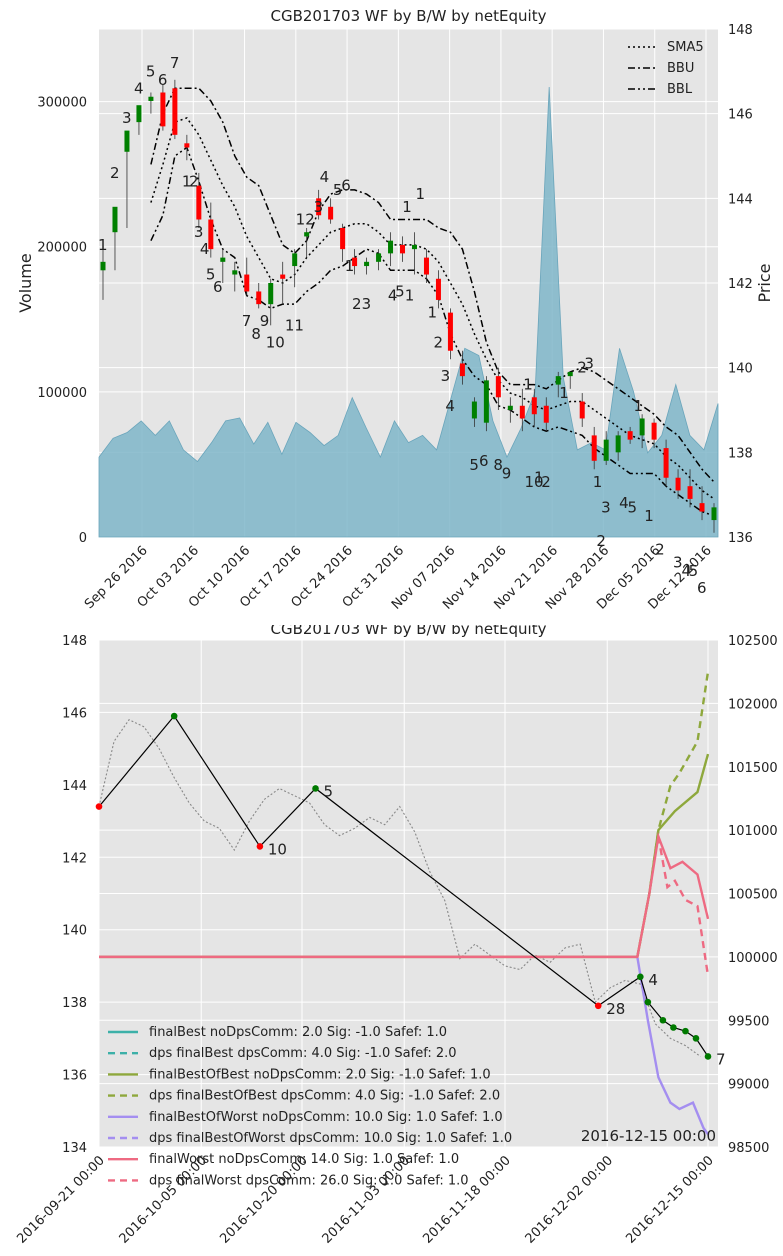  Describe the element at coordinates (74, 858) in the screenshot. I see `ytick-left-label: 142` at that location.